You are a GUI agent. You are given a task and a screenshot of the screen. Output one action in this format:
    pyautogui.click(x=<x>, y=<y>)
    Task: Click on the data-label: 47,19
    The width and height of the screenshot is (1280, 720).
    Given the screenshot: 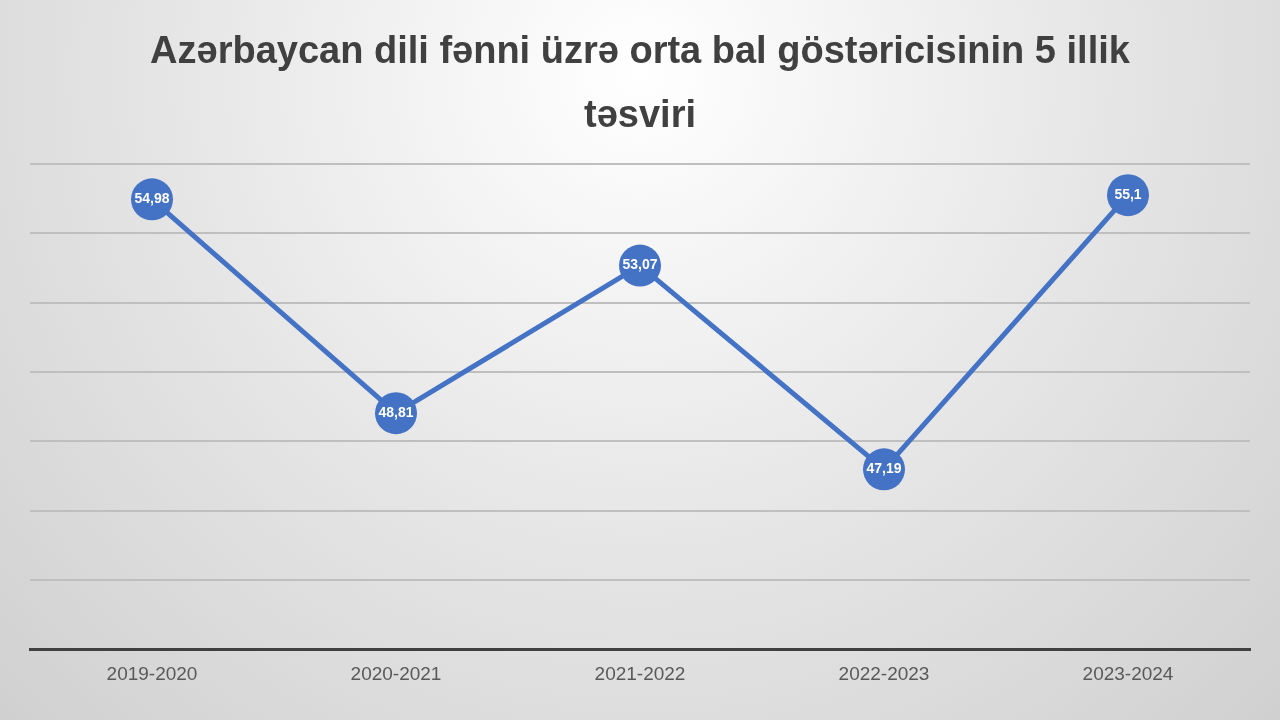 What is the action you would take?
    pyautogui.click(x=884, y=468)
    